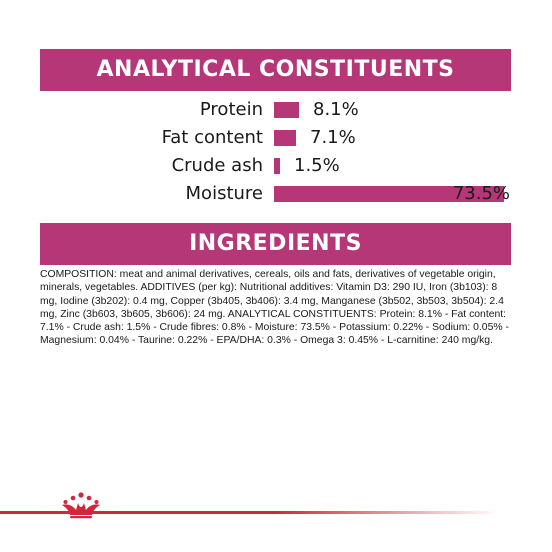 The width and height of the screenshot is (552, 552). I want to click on constituent-value: 8.1%, so click(336, 109).